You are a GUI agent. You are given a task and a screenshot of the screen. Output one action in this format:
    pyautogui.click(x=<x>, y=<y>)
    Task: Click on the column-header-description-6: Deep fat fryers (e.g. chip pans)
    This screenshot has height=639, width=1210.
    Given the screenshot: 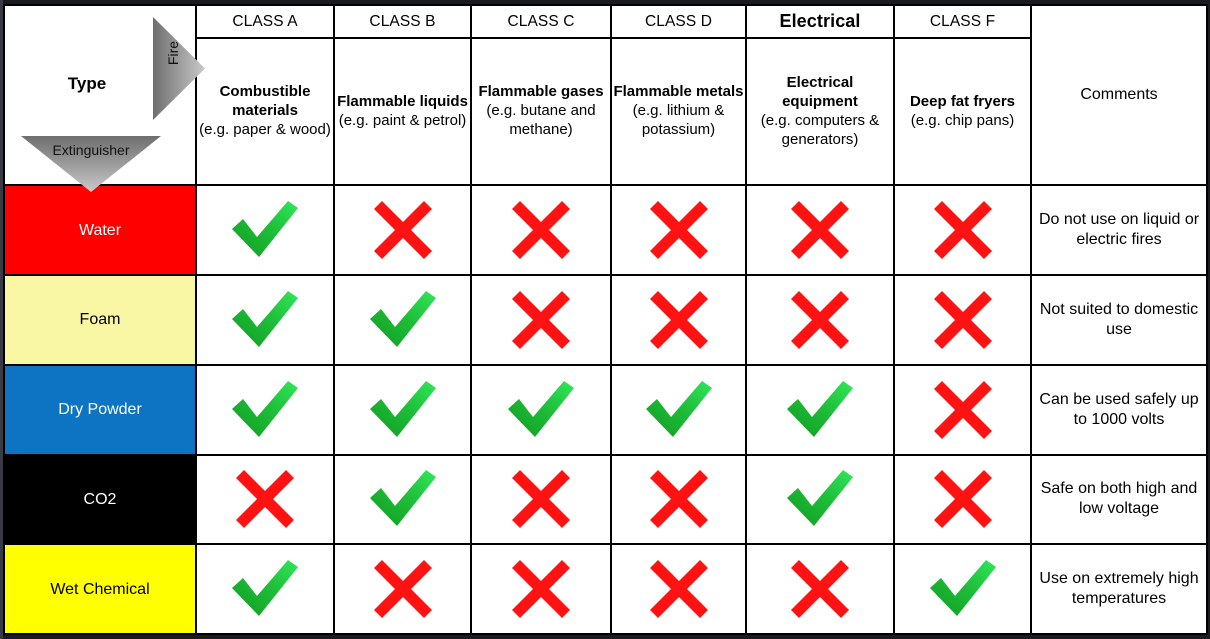 What is the action you would take?
    pyautogui.click(x=962, y=112)
    